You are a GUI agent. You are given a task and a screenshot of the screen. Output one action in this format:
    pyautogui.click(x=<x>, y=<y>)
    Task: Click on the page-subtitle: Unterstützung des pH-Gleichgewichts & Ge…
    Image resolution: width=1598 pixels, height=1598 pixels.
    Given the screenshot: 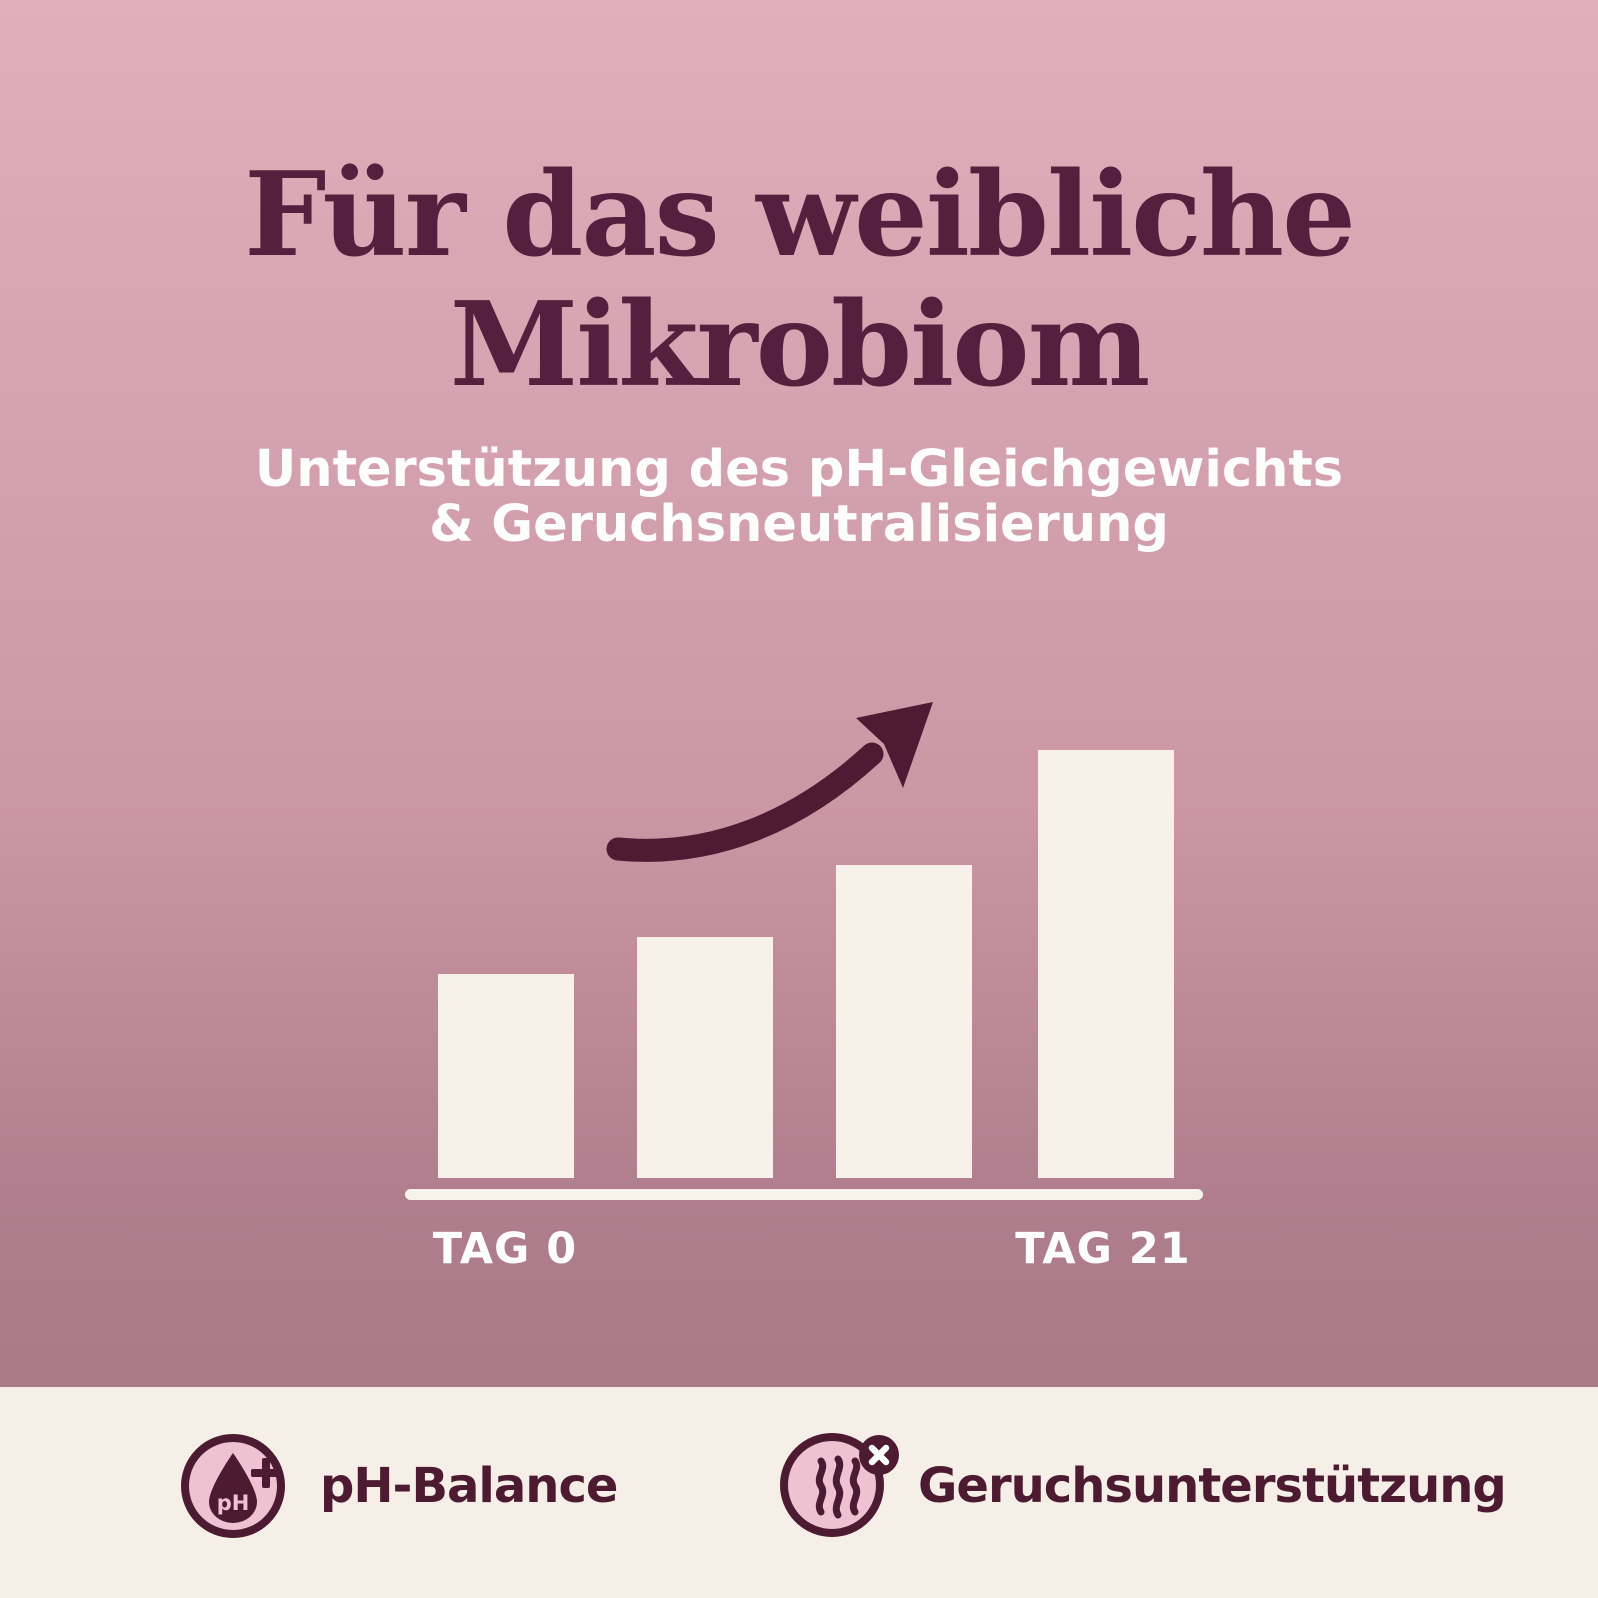 What is the action you would take?
    pyautogui.click(x=799, y=497)
    